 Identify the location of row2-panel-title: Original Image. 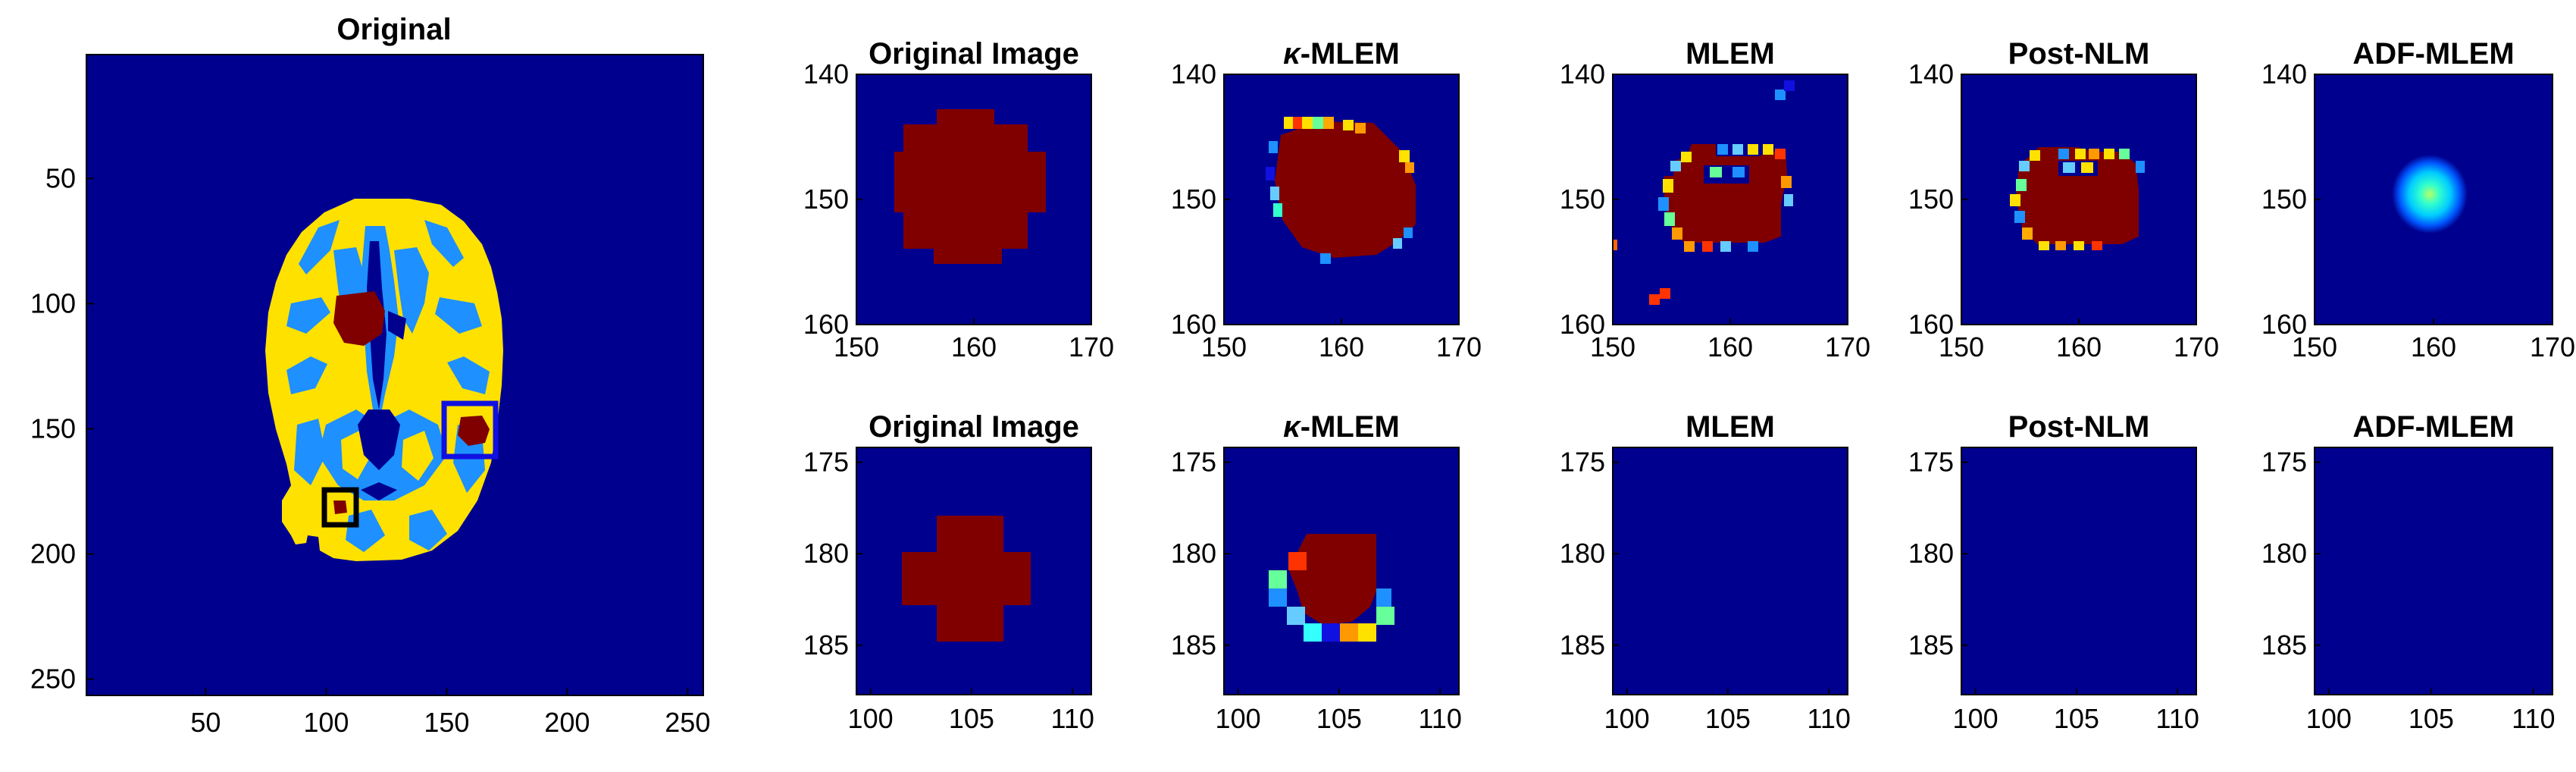
(974, 427).